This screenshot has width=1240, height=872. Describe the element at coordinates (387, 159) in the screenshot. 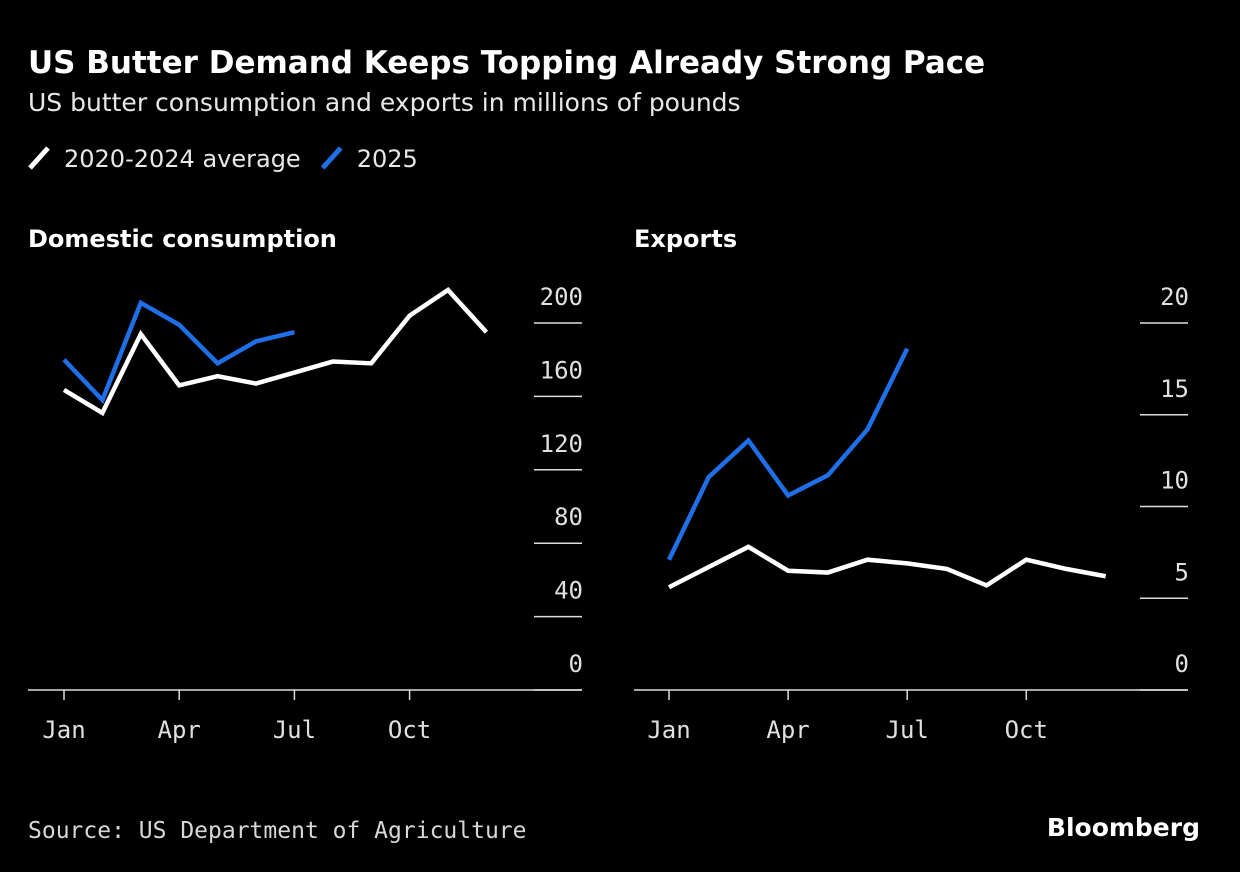

I see `legend-label: 2025` at that location.